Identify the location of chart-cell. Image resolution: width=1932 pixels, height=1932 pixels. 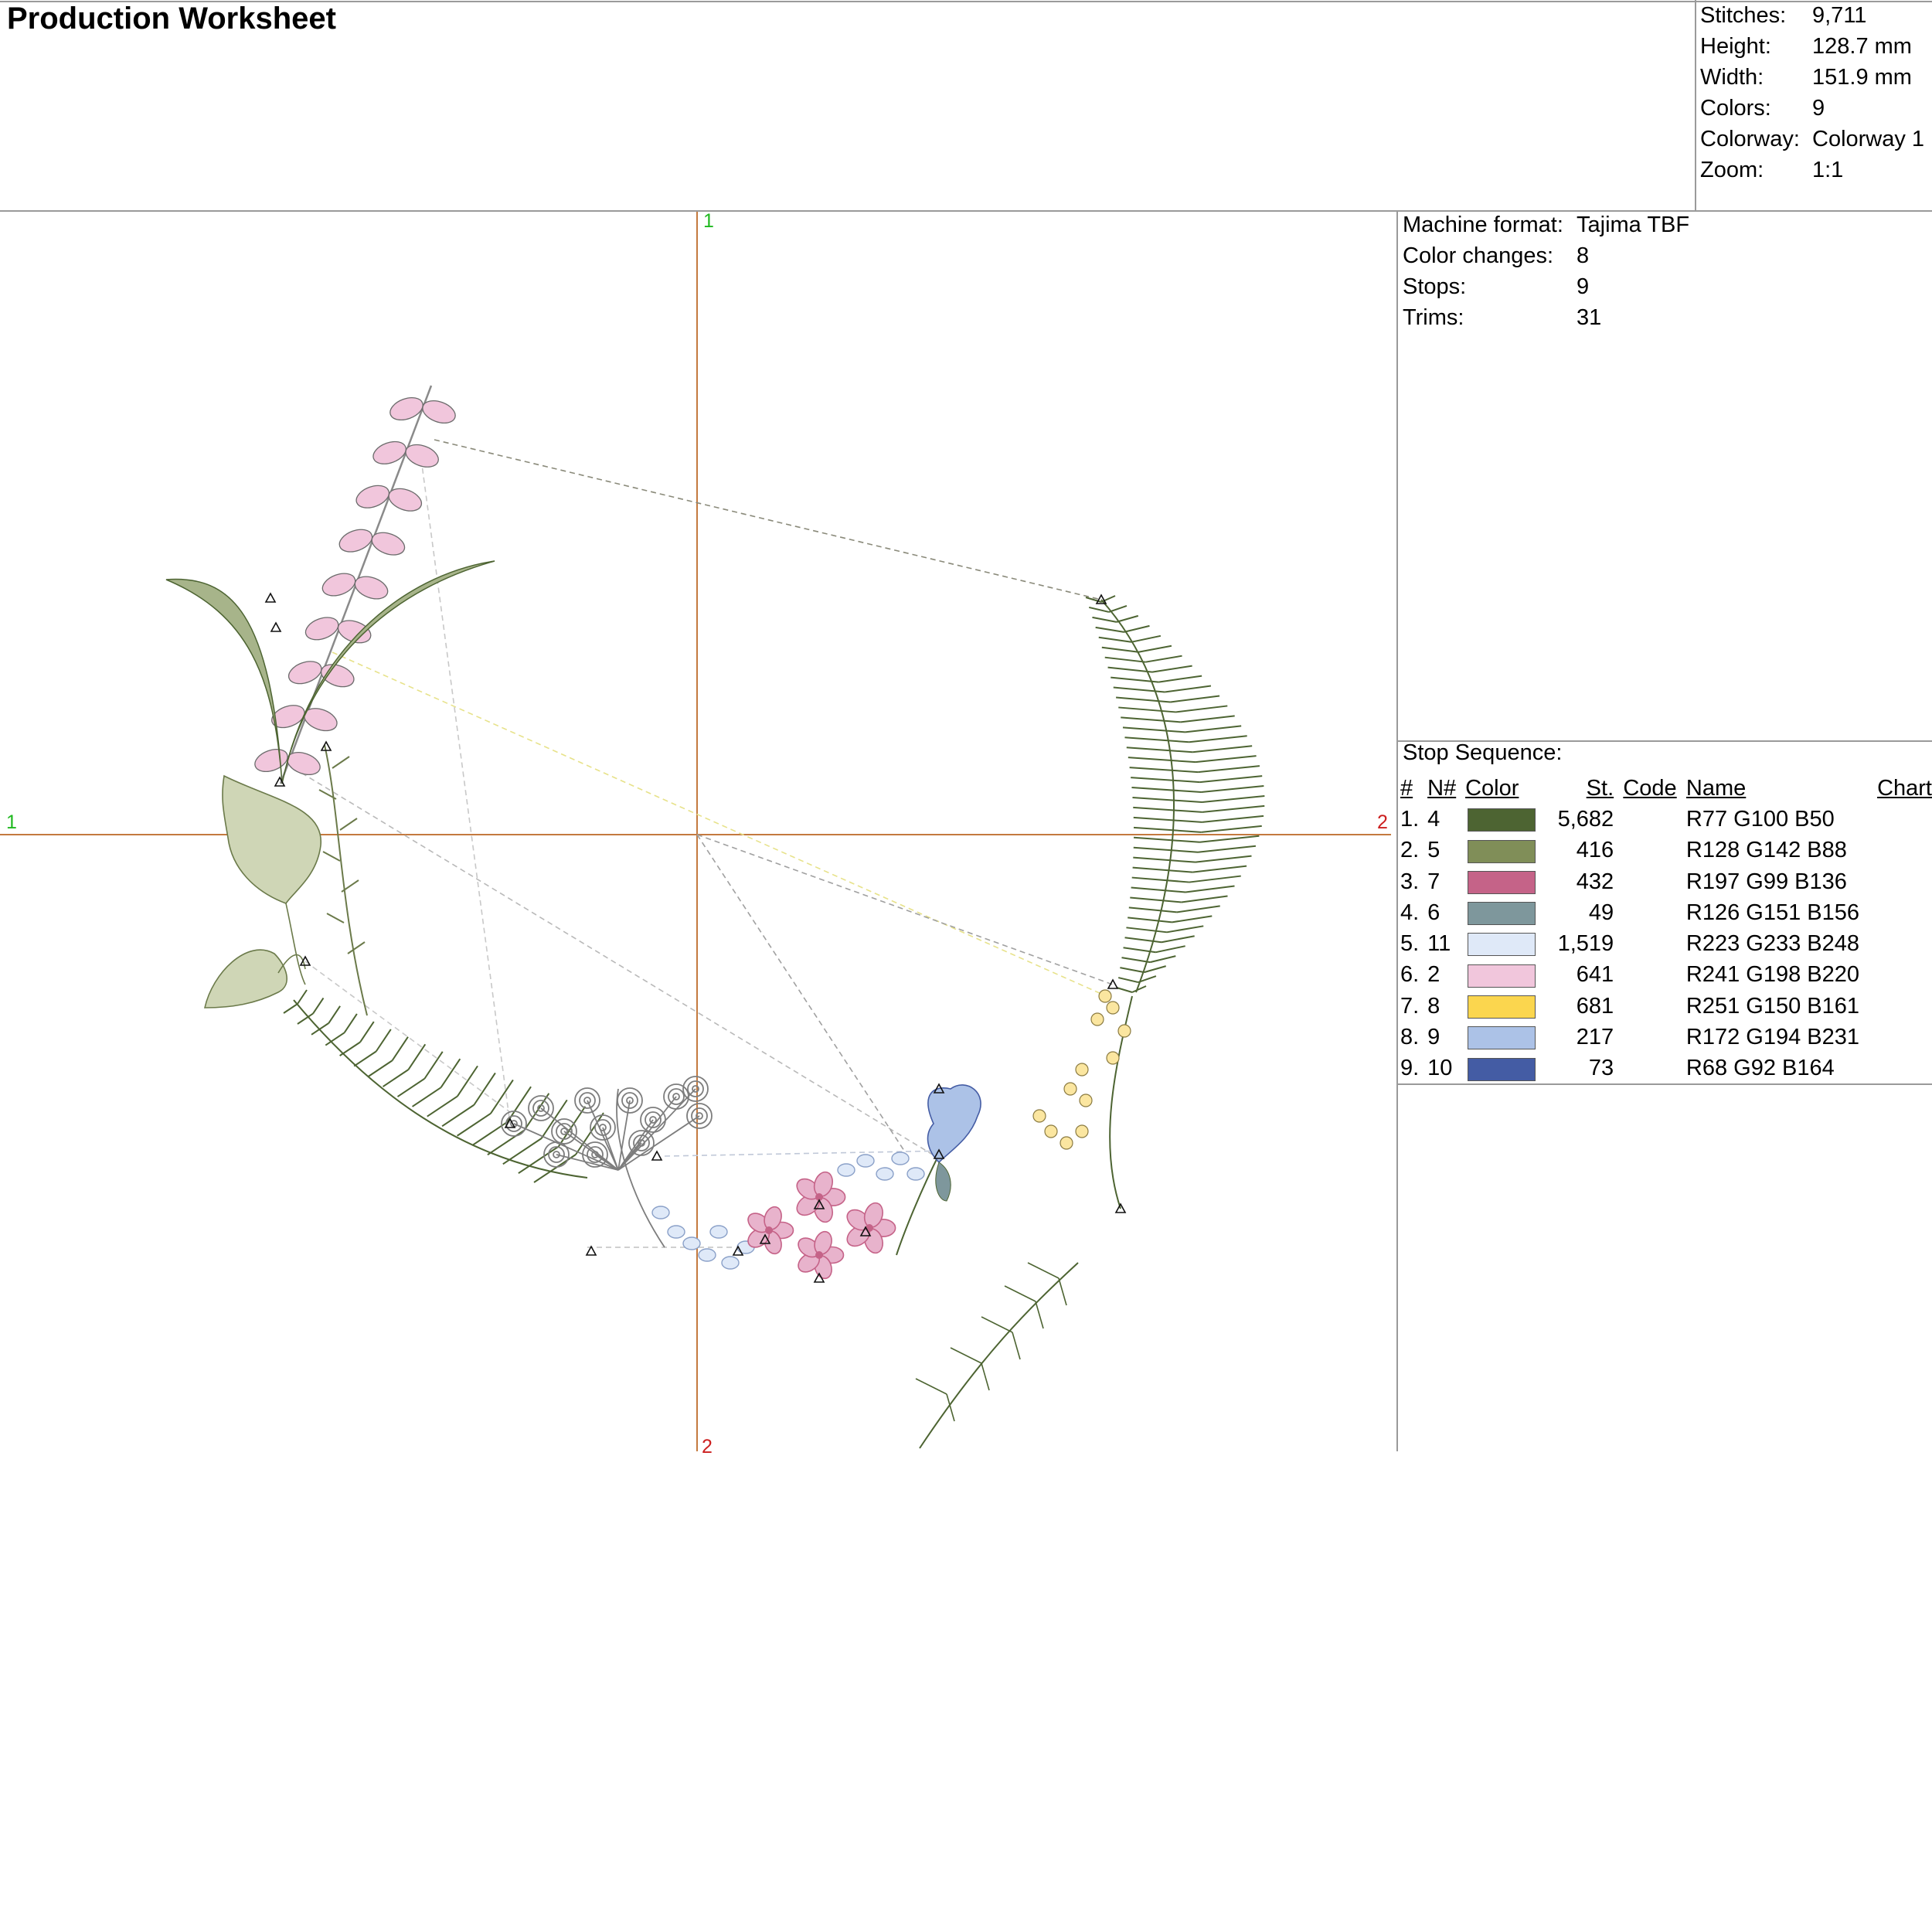
(1901, 976).